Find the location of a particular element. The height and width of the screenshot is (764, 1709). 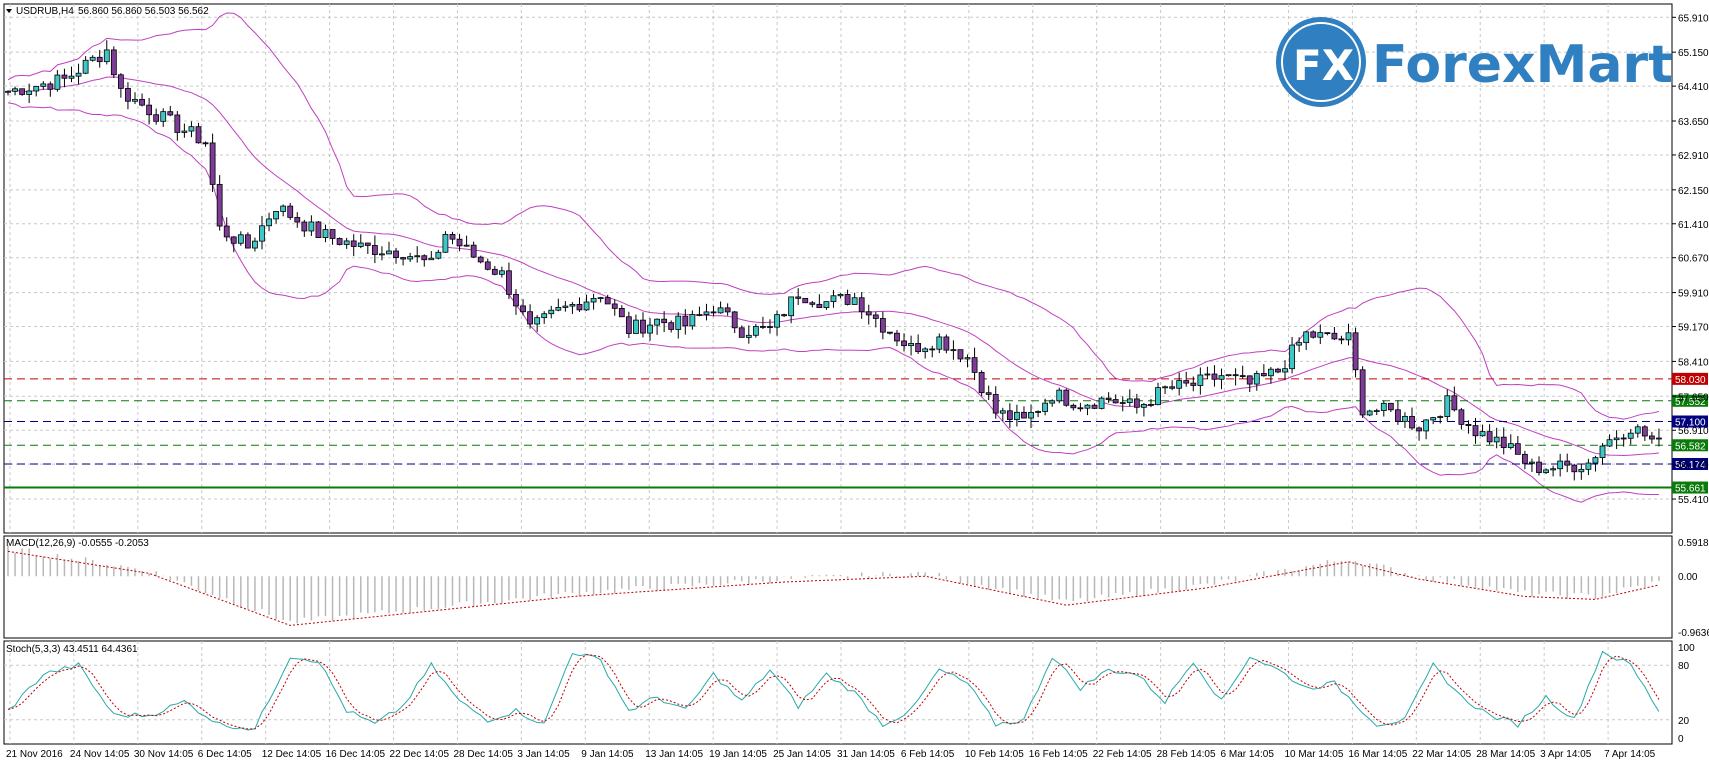

panel-frame is located at coordinates (838, 587).